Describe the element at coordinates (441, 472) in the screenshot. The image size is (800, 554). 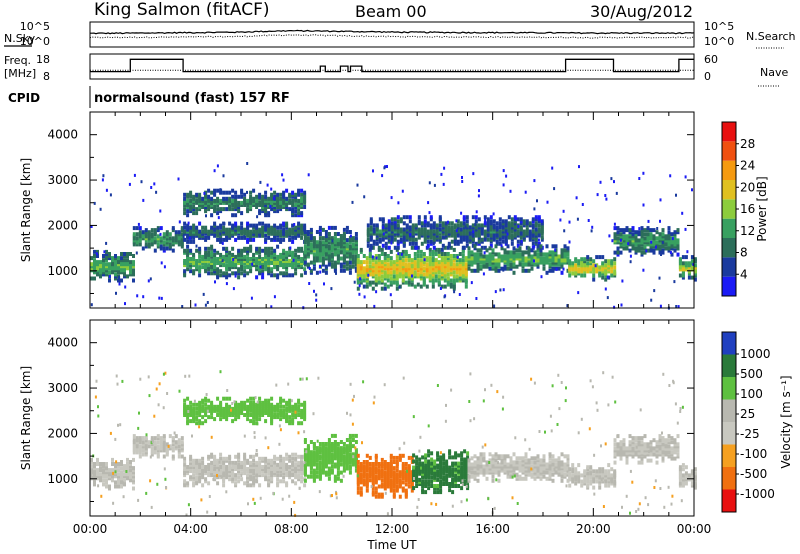
I see `data-band` at that location.